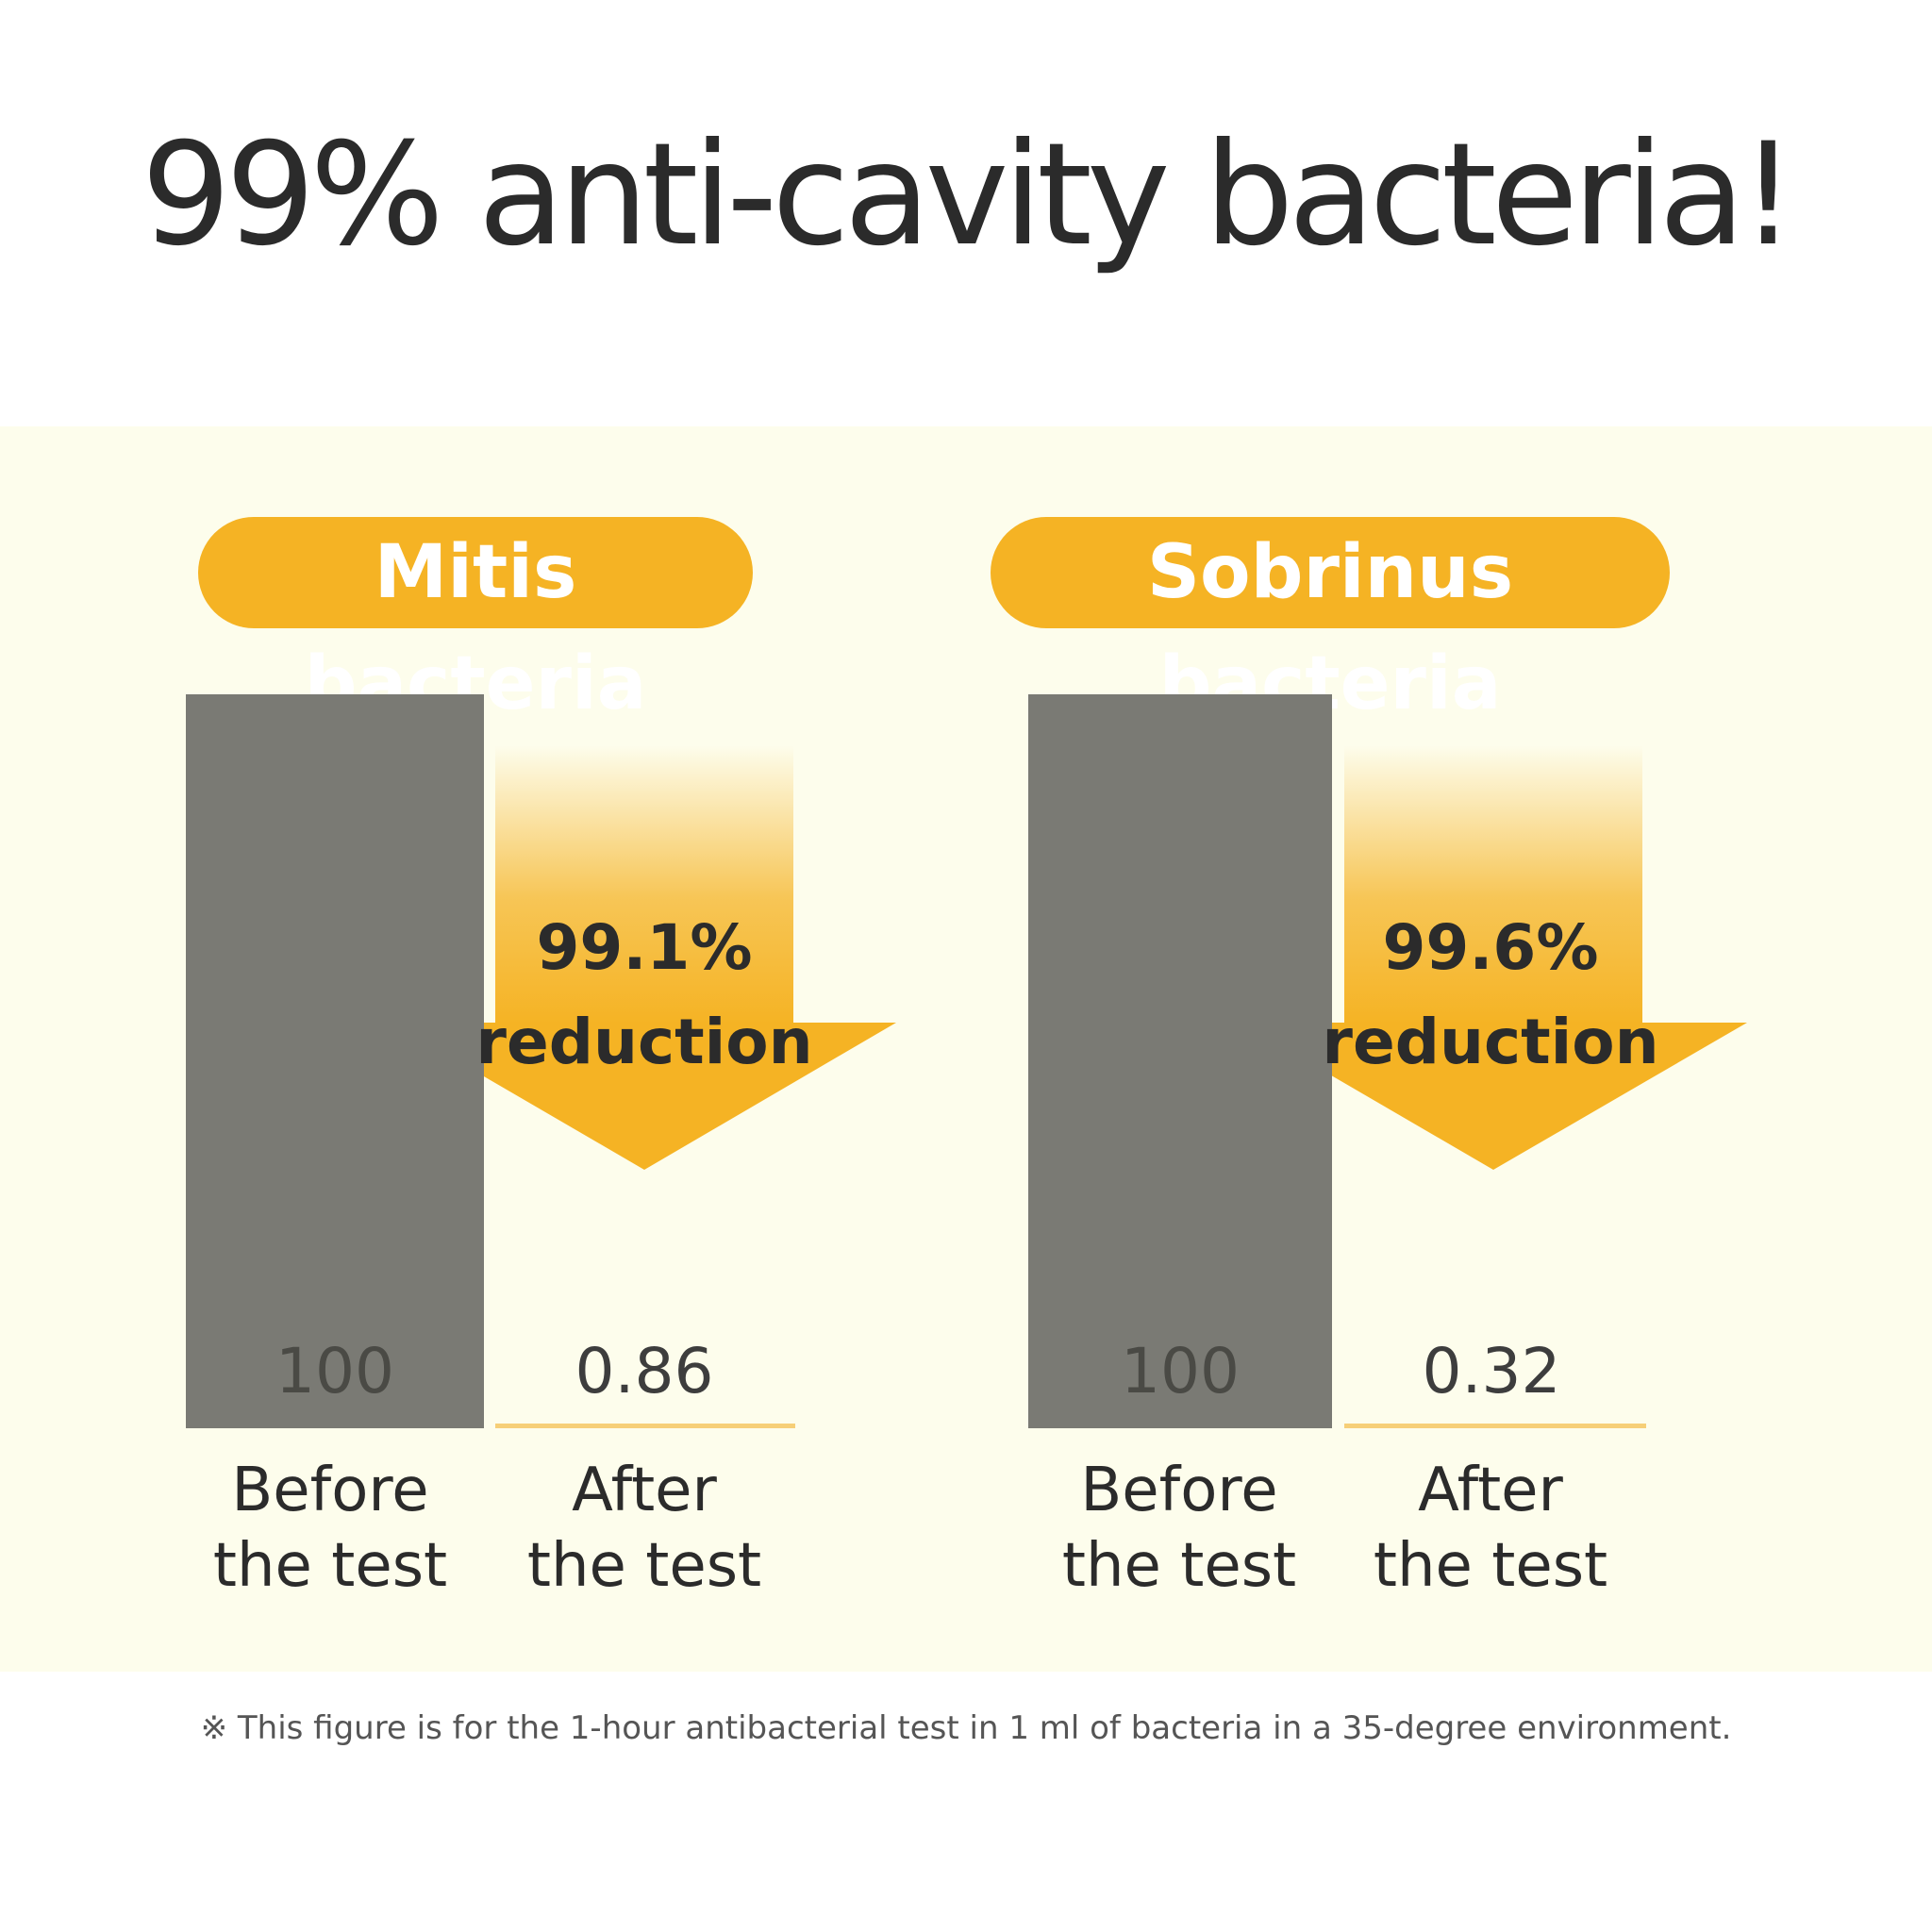  I want to click on category-label-before-sobrinus: Before the test, so click(1179, 1528).